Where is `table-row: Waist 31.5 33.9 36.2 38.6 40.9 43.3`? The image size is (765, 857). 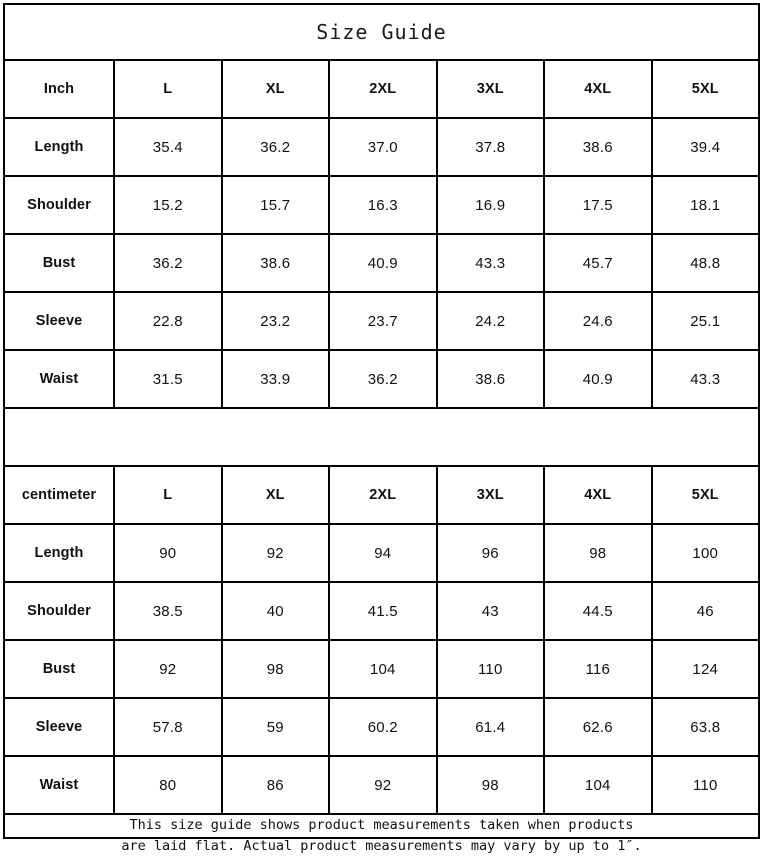
table-row: Waist 31.5 33.9 36.2 38.6 40.9 43.3 is located at coordinates (381, 379).